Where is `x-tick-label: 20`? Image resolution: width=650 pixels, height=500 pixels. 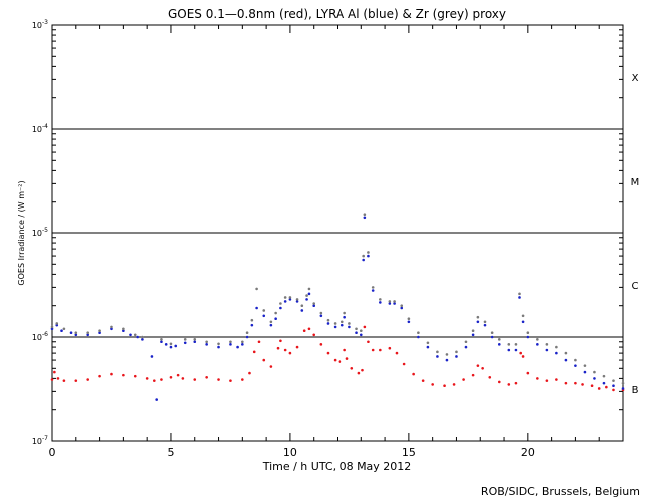
x-tick-label: 20 is located at coordinates (528, 452).